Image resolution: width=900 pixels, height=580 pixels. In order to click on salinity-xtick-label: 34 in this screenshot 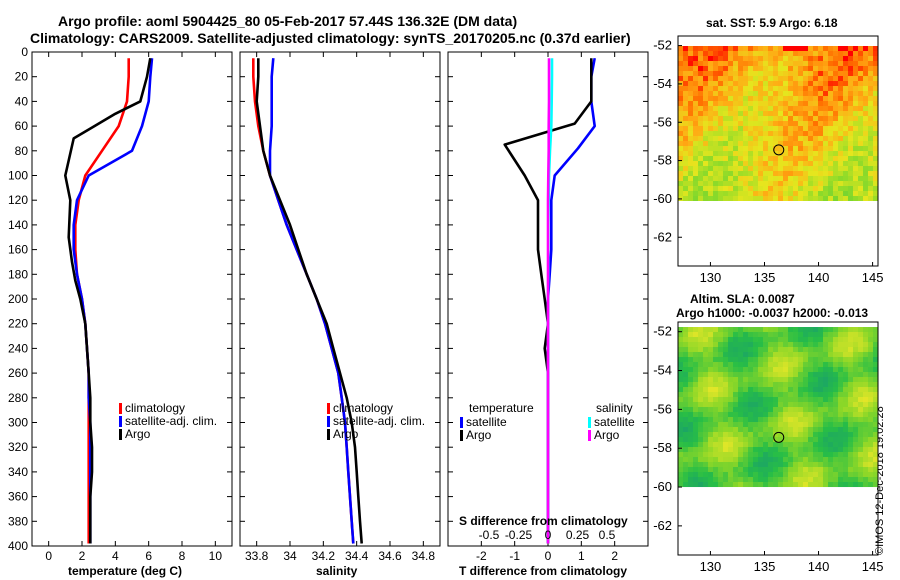, I will do `click(290, 556)`.